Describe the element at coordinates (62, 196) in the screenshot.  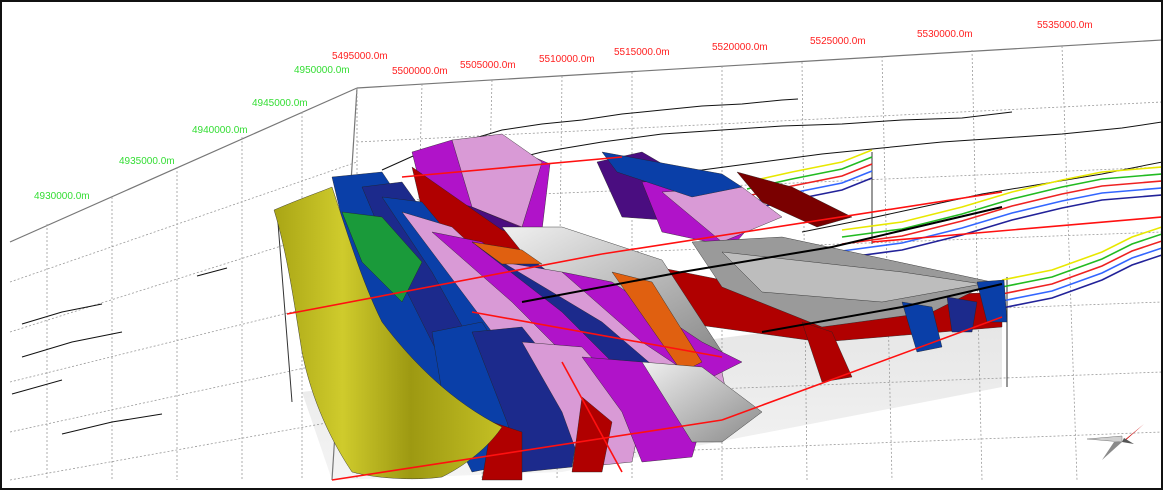
I see `northing-tick-label: 4930000.0m` at that location.